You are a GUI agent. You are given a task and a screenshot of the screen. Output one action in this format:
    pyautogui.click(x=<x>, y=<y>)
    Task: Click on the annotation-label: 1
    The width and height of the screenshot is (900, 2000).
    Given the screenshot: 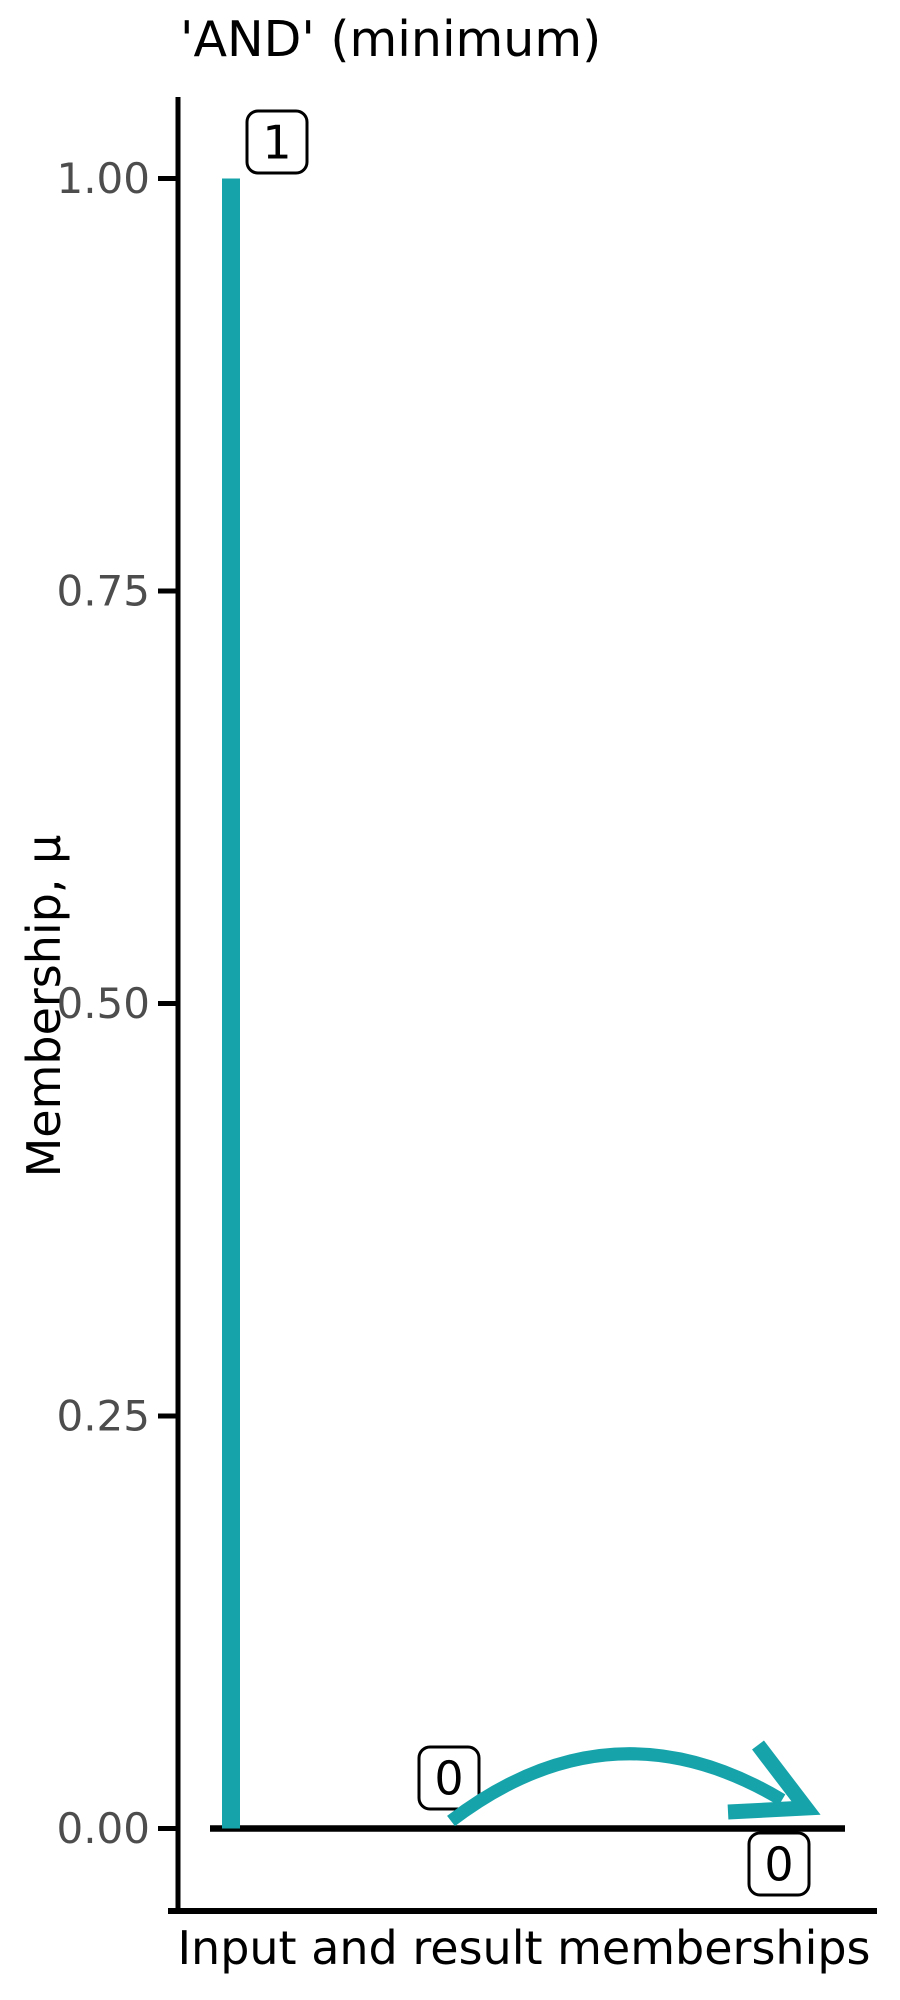 What is the action you would take?
    pyautogui.click(x=276, y=143)
    